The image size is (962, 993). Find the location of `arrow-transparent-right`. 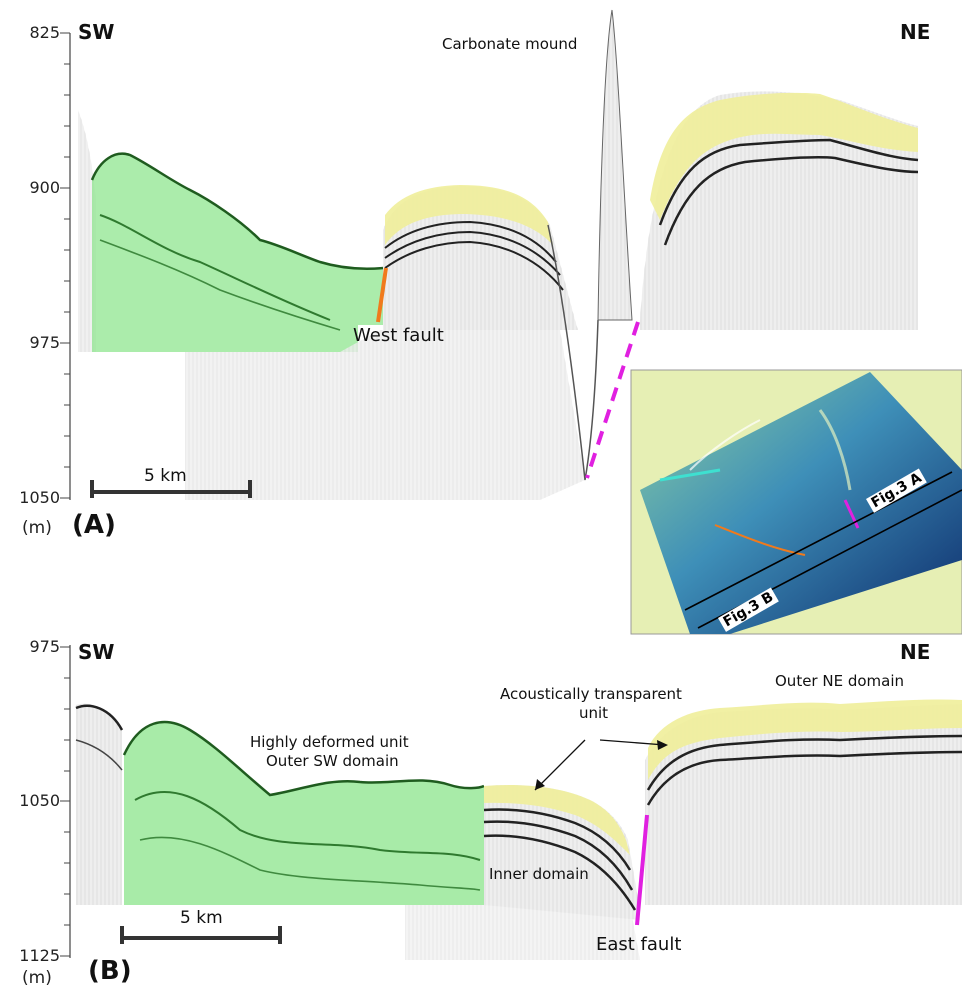

arrow-transparent-right is located at coordinates (632, 742).